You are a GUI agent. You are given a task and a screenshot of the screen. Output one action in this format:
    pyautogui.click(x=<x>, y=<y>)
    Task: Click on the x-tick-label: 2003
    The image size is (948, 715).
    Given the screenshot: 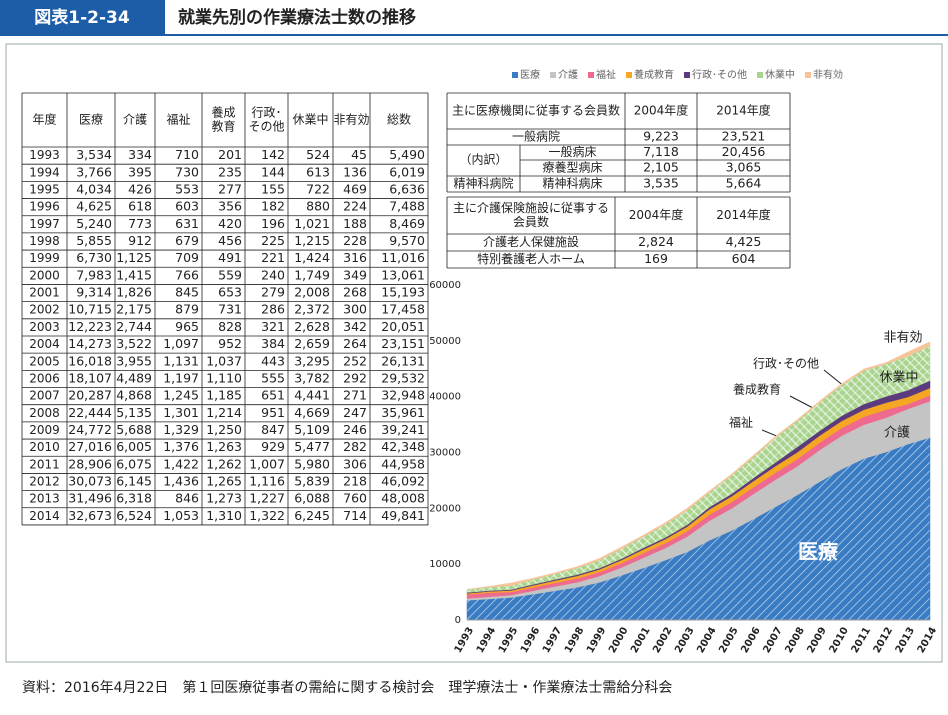 What is the action you would take?
    pyautogui.click(x=684, y=640)
    